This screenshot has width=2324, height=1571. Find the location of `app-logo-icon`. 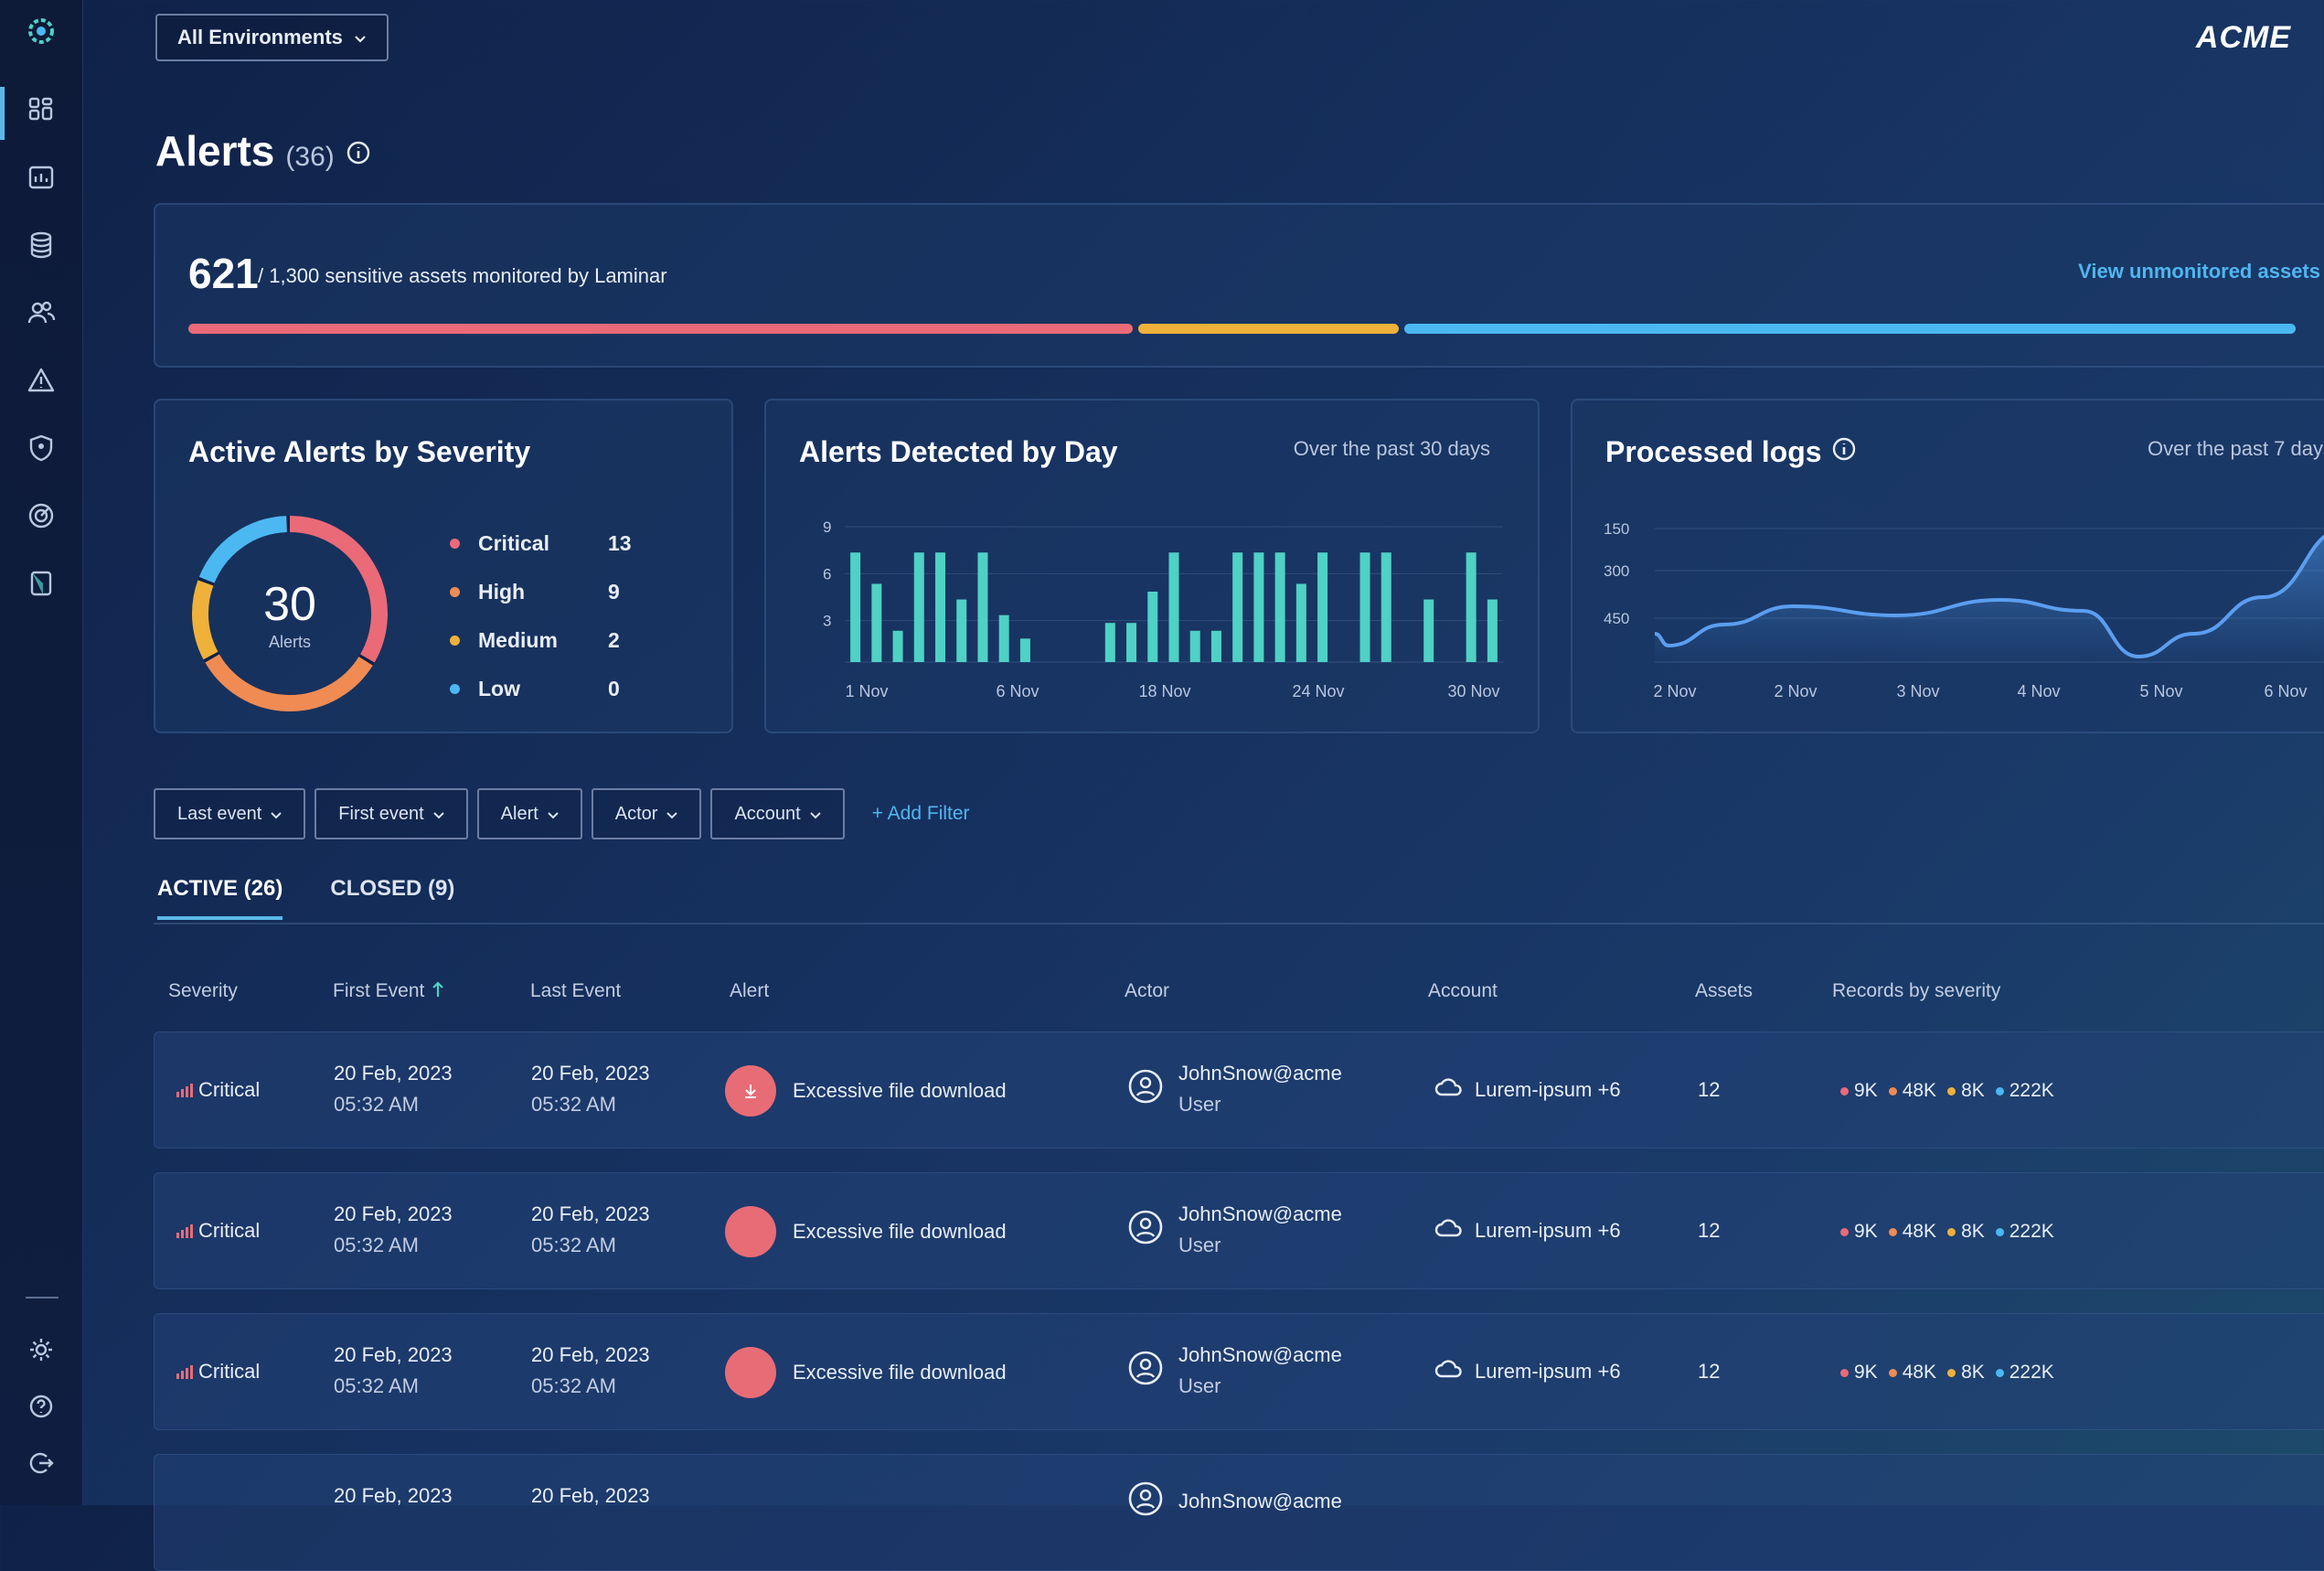

app-logo-icon is located at coordinates (41, 31).